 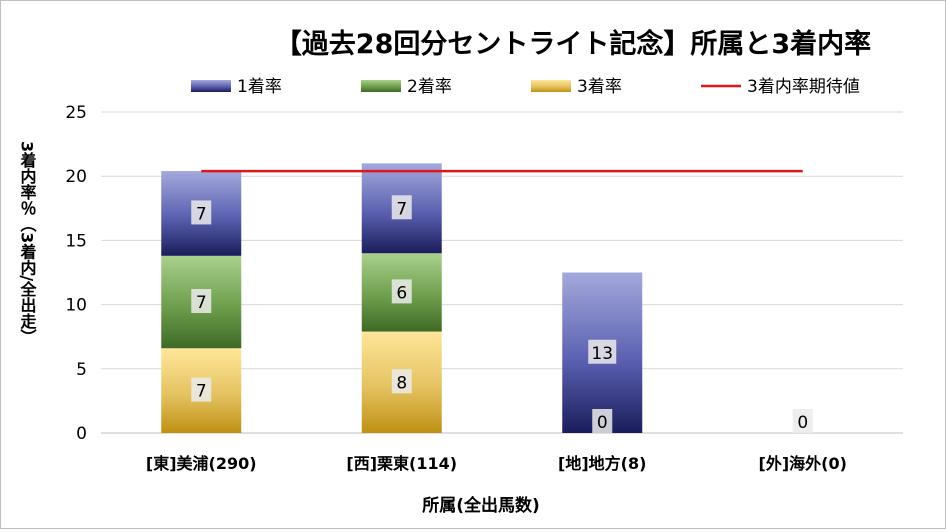 I want to click on x-tick-label: [地]地方(8), so click(x=602, y=463).